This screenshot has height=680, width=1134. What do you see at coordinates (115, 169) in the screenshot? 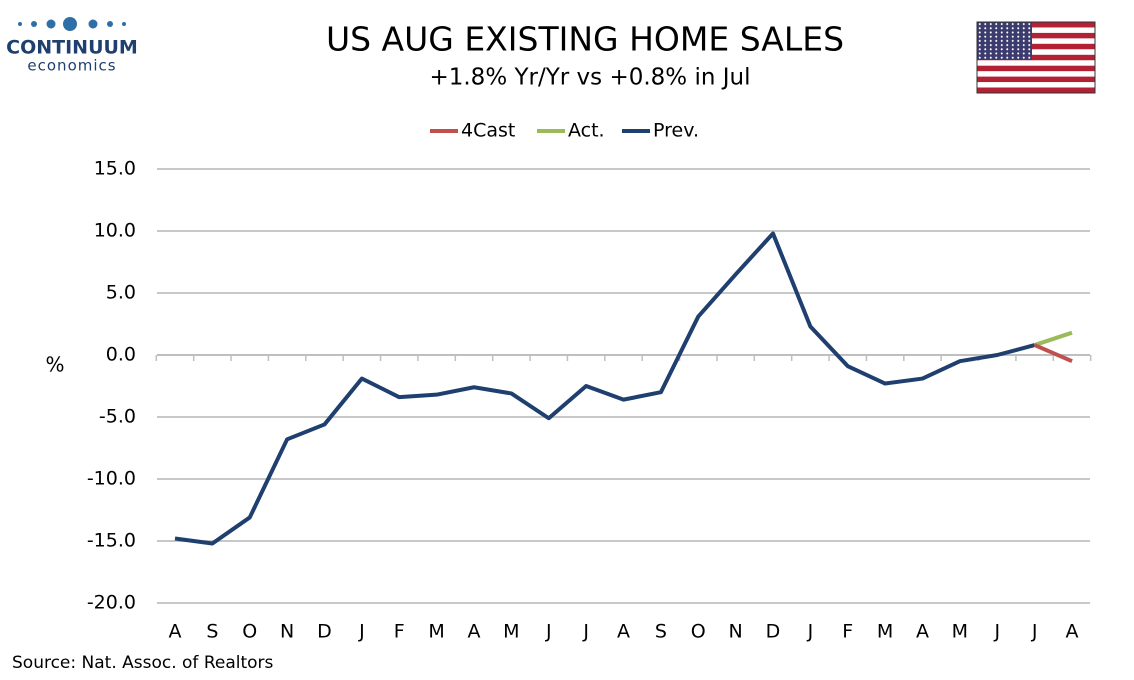
I see `y-tick-label: 15.0` at bounding box center [115, 169].